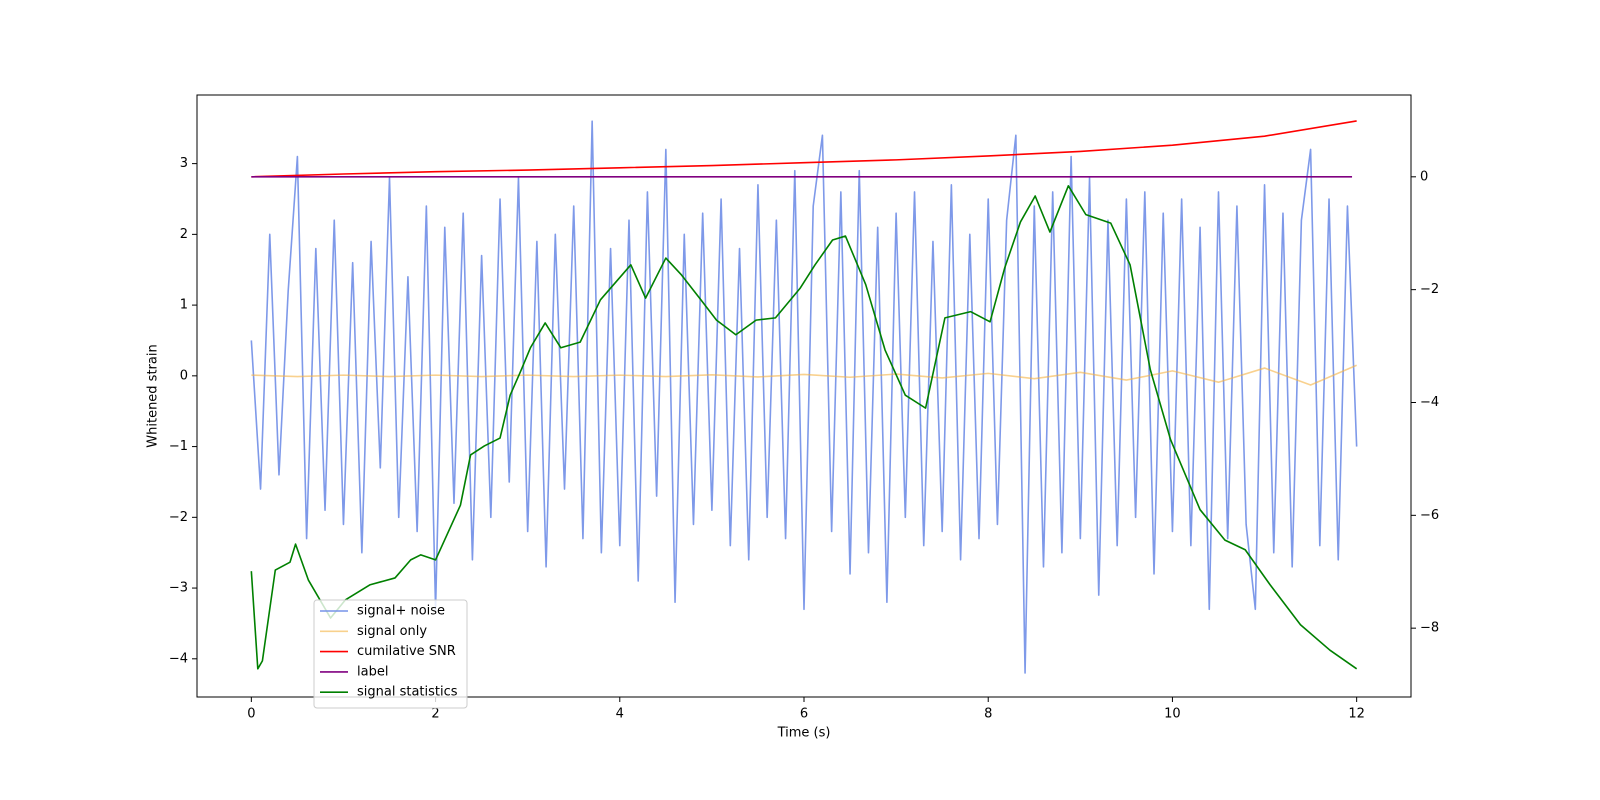 This screenshot has width=1600, height=800. What do you see at coordinates (1429, 515) in the screenshot?
I see `y2-tick-label: −6` at bounding box center [1429, 515].